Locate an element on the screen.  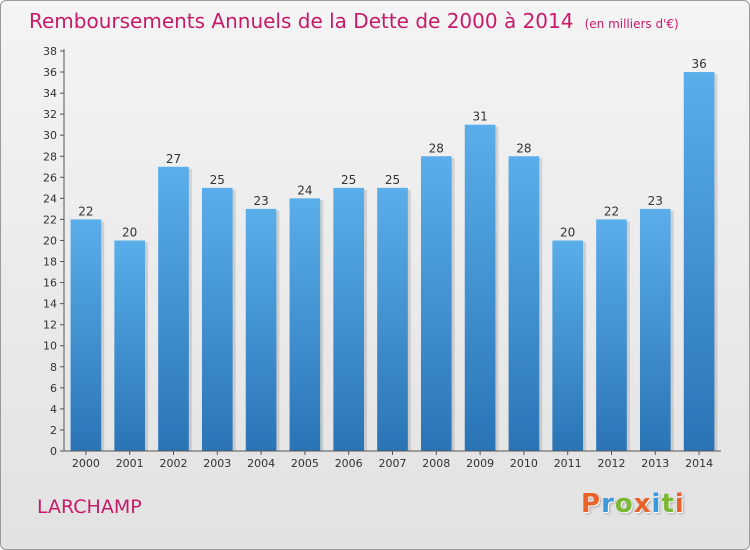
x-tick-label-2014: 2014 is located at coordinates (699, 463).